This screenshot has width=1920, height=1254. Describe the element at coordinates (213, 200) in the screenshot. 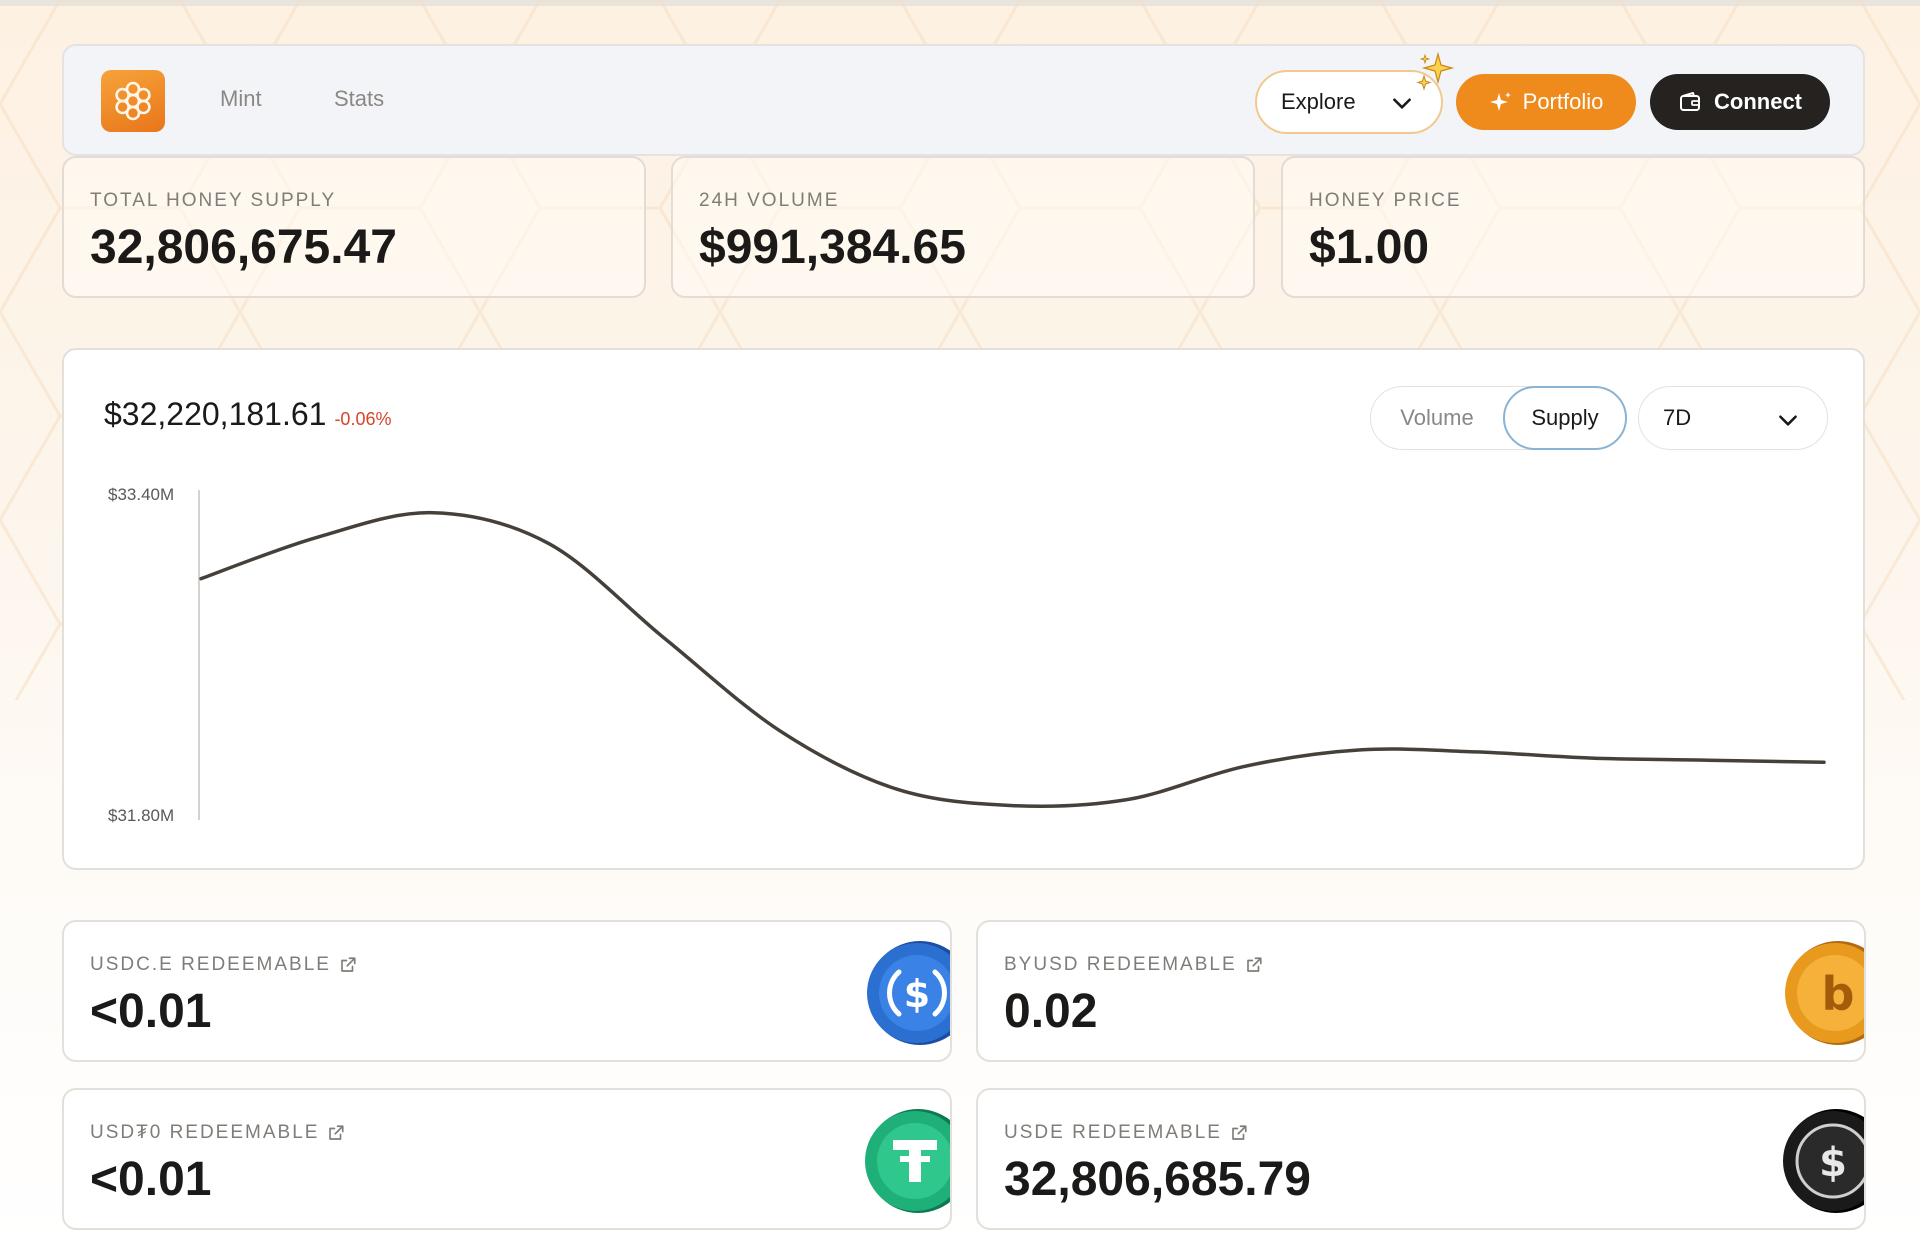

I see `stat-label: TOTAL HONEY SUPPLY` at that location.